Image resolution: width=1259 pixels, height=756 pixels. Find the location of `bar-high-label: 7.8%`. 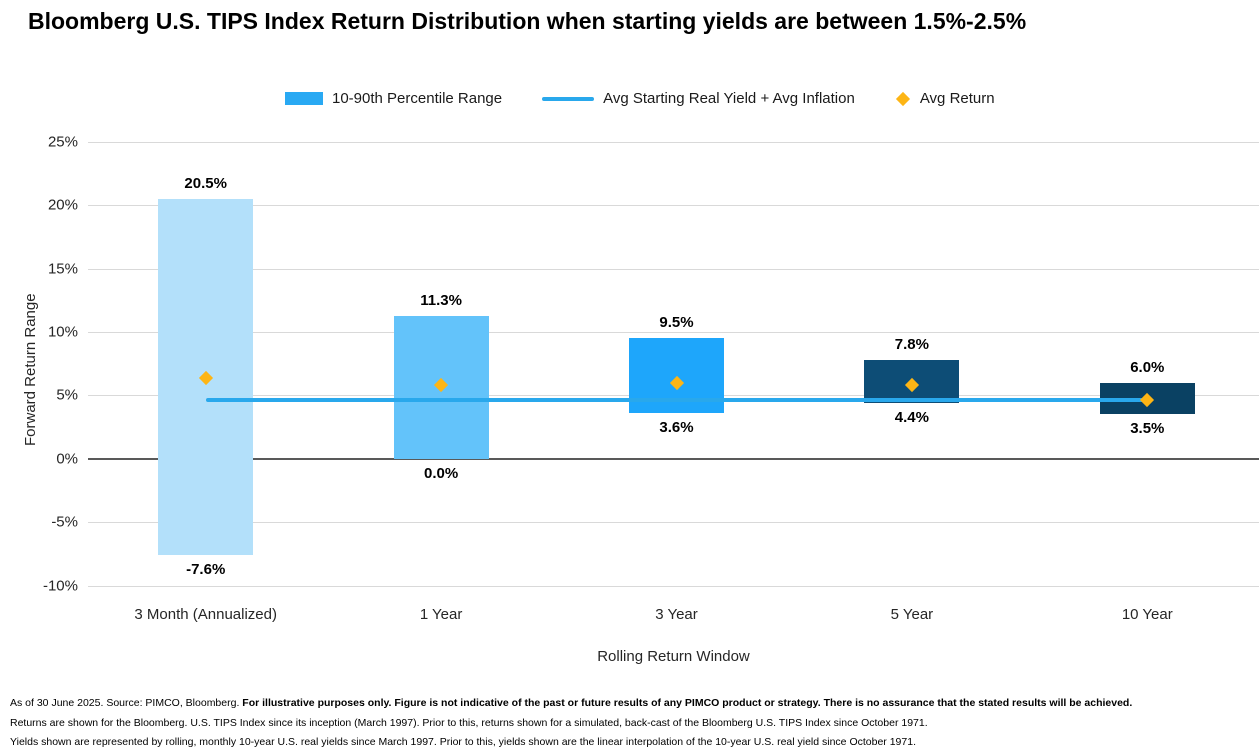

bar-high-label: 7.8% is located at coordinates (911, 344).